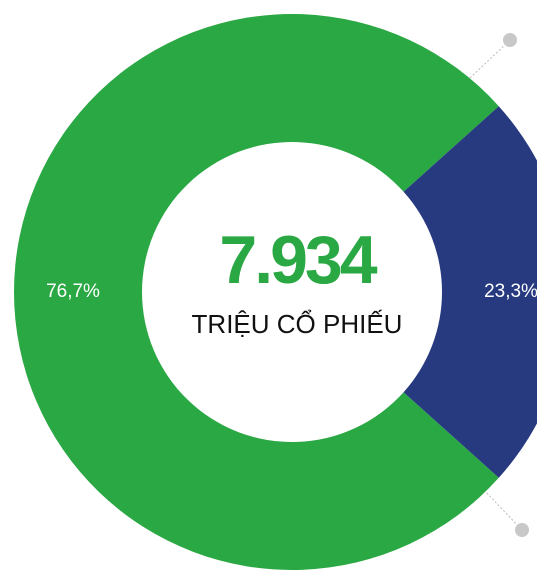  Describe the element at coordinates (73, 291) in the screenshot. I see `value-label: 76,7%` at that location.